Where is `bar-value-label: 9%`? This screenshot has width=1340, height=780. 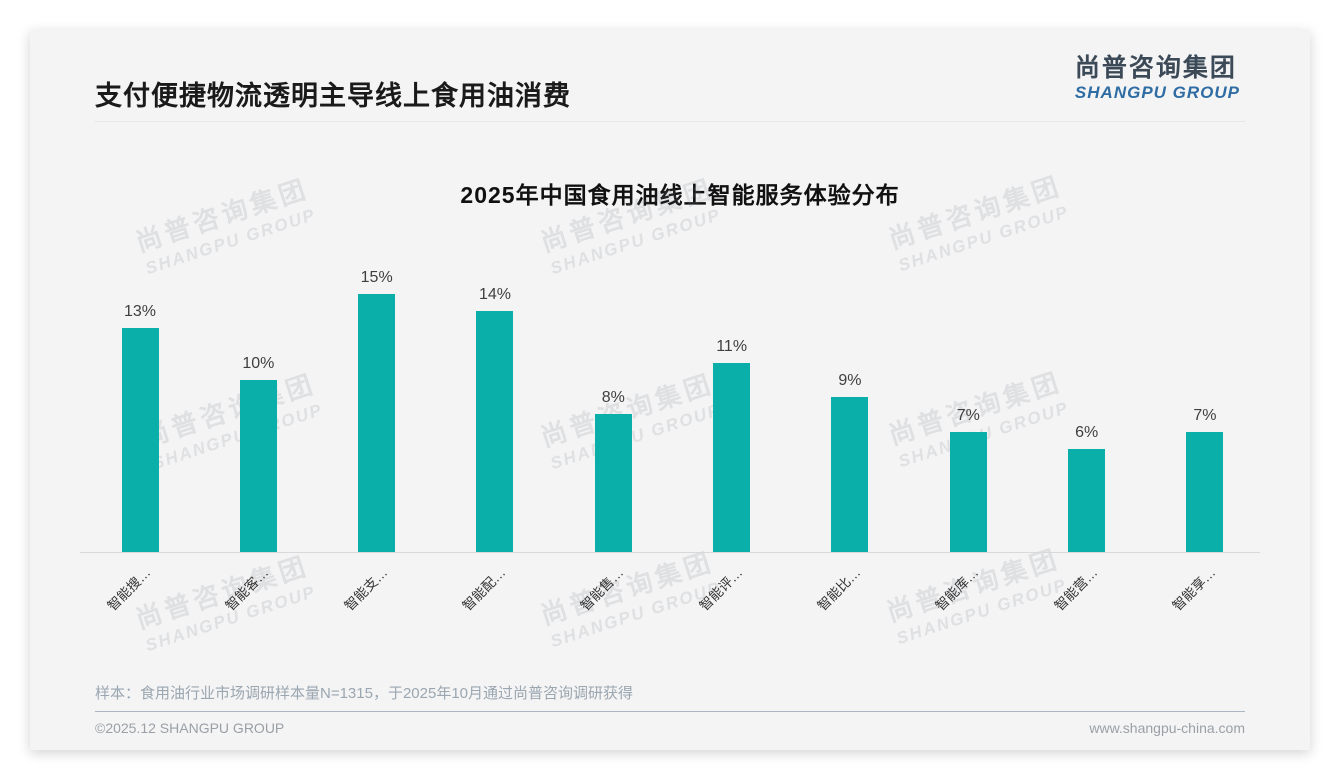 bar-value-label: 9% is located at coordinates (850, 380).